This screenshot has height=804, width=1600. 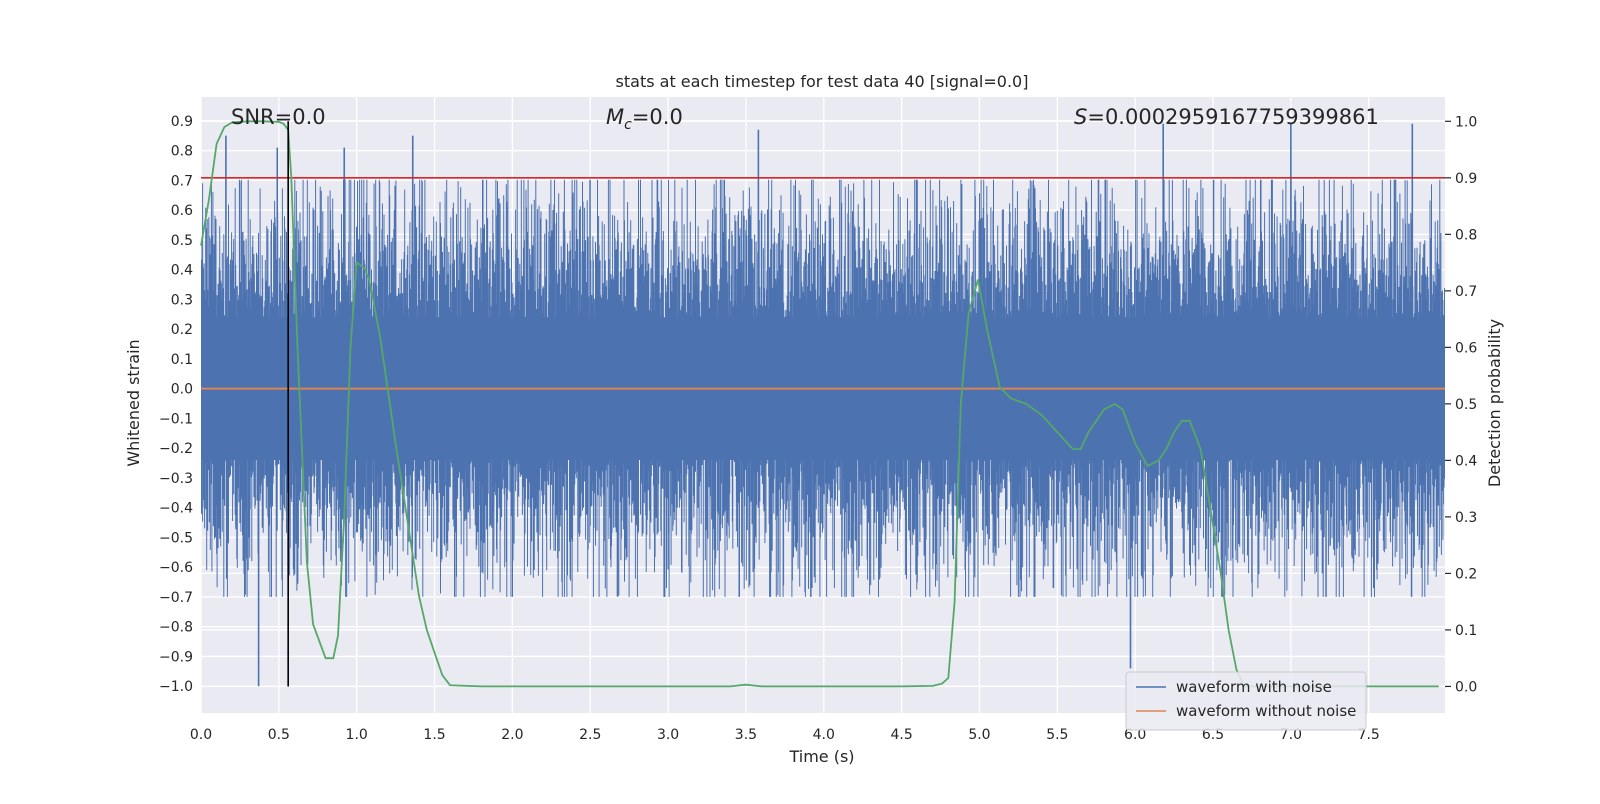 What do you see at coordinates (1466, 235) in the screenshot?
I see `y2-tick-label: 0.8` at bounding box center [1466, 235].